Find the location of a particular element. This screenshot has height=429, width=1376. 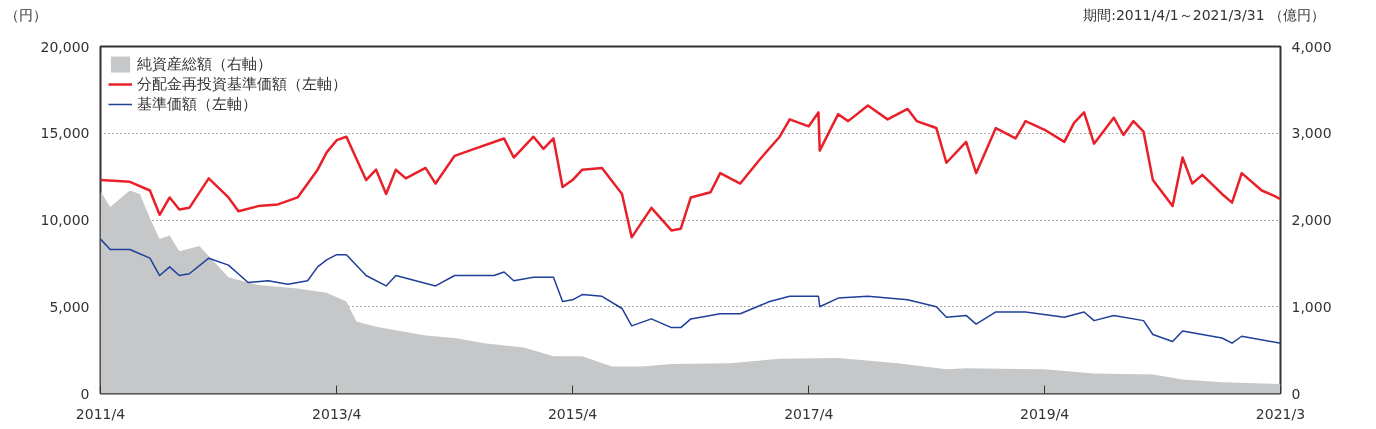

text: 期間:2011/4/1～2021/3/31 （億円） is located at coordinates (1204, 15).